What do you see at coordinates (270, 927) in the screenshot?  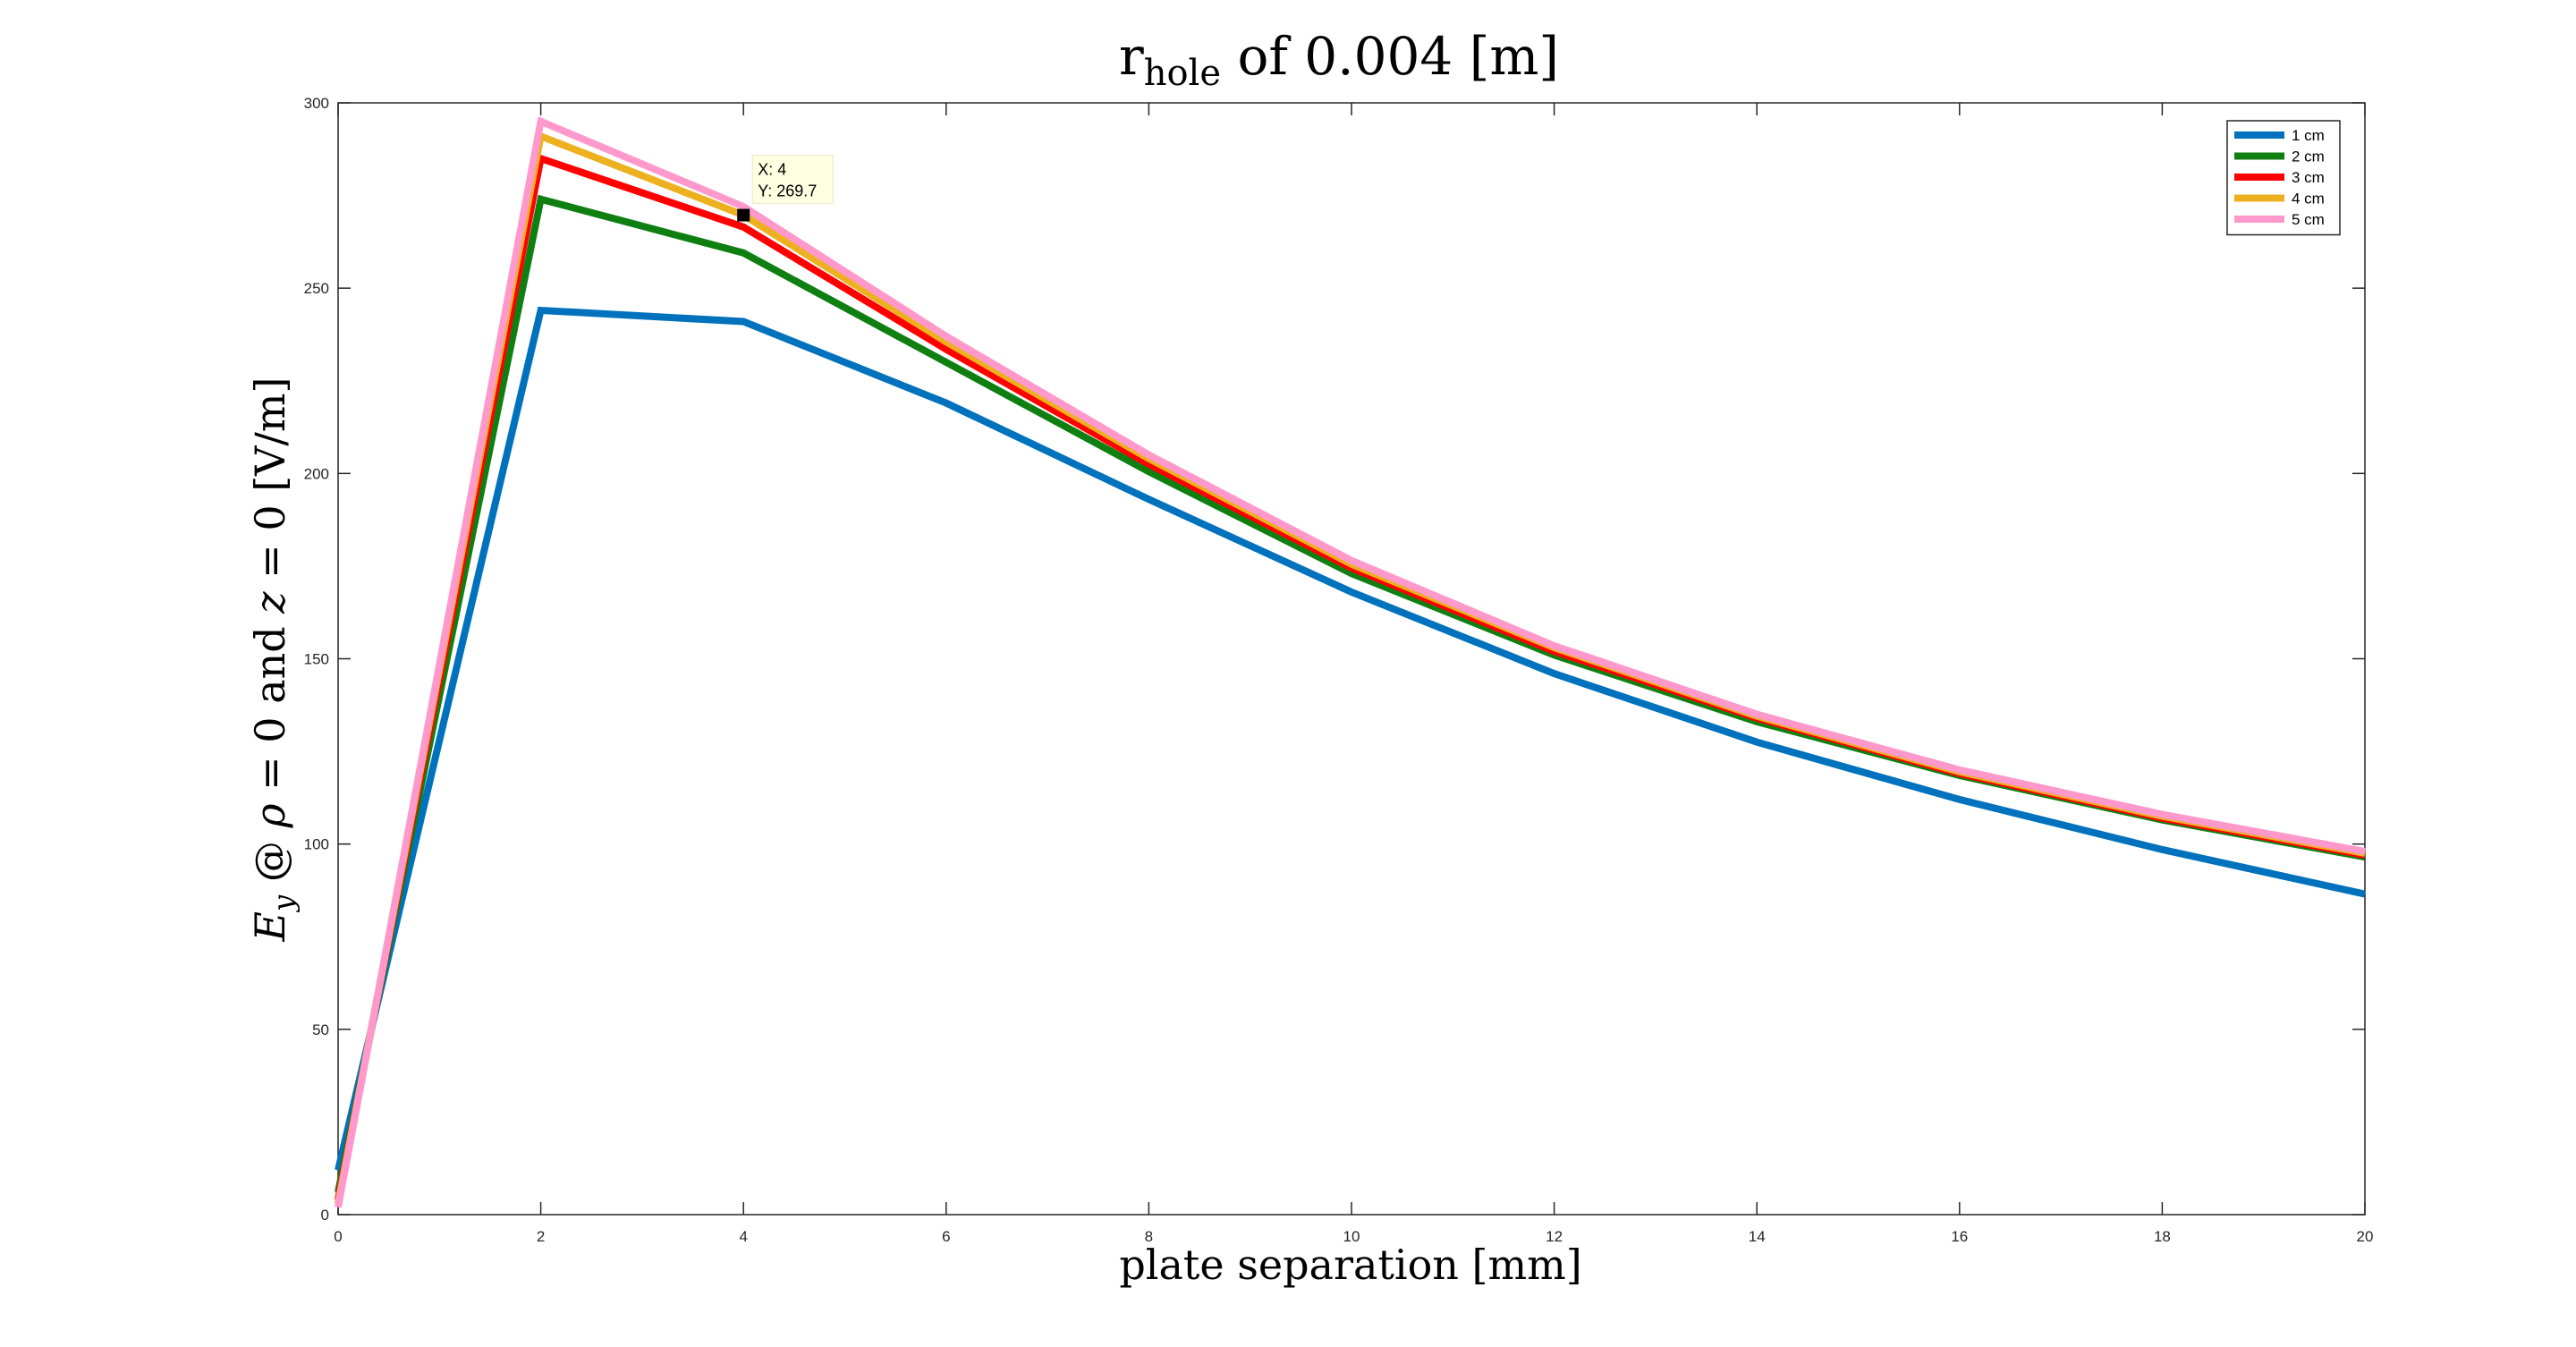 I see `ylabel-e: E` at bounding box center [270, 927].